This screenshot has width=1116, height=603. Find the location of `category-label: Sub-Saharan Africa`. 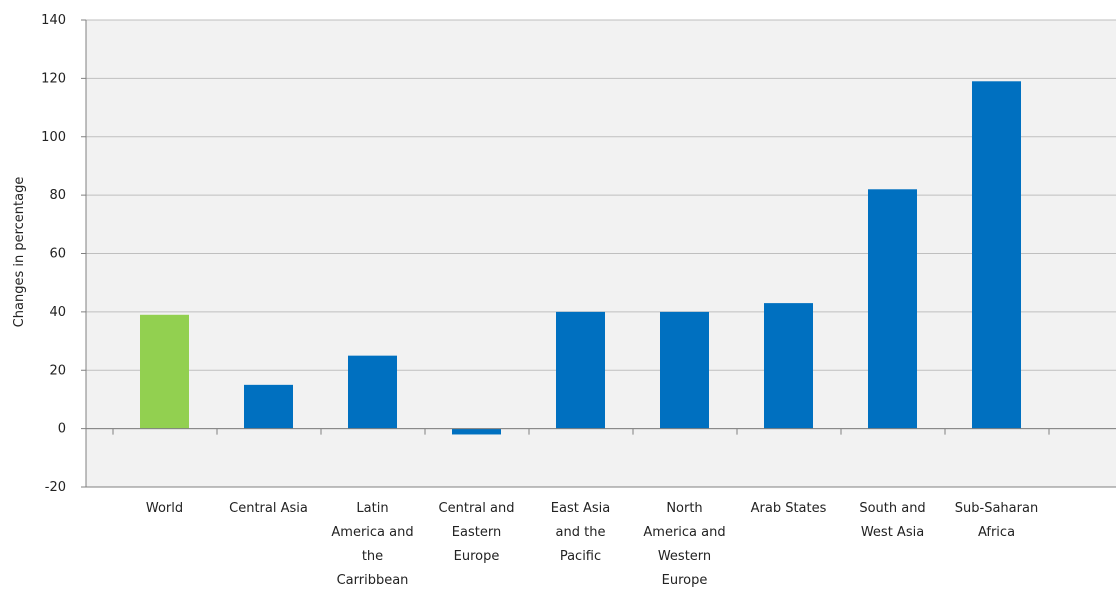

category-label: Sub-Saharan Africa is located at coordinates (996, 520).